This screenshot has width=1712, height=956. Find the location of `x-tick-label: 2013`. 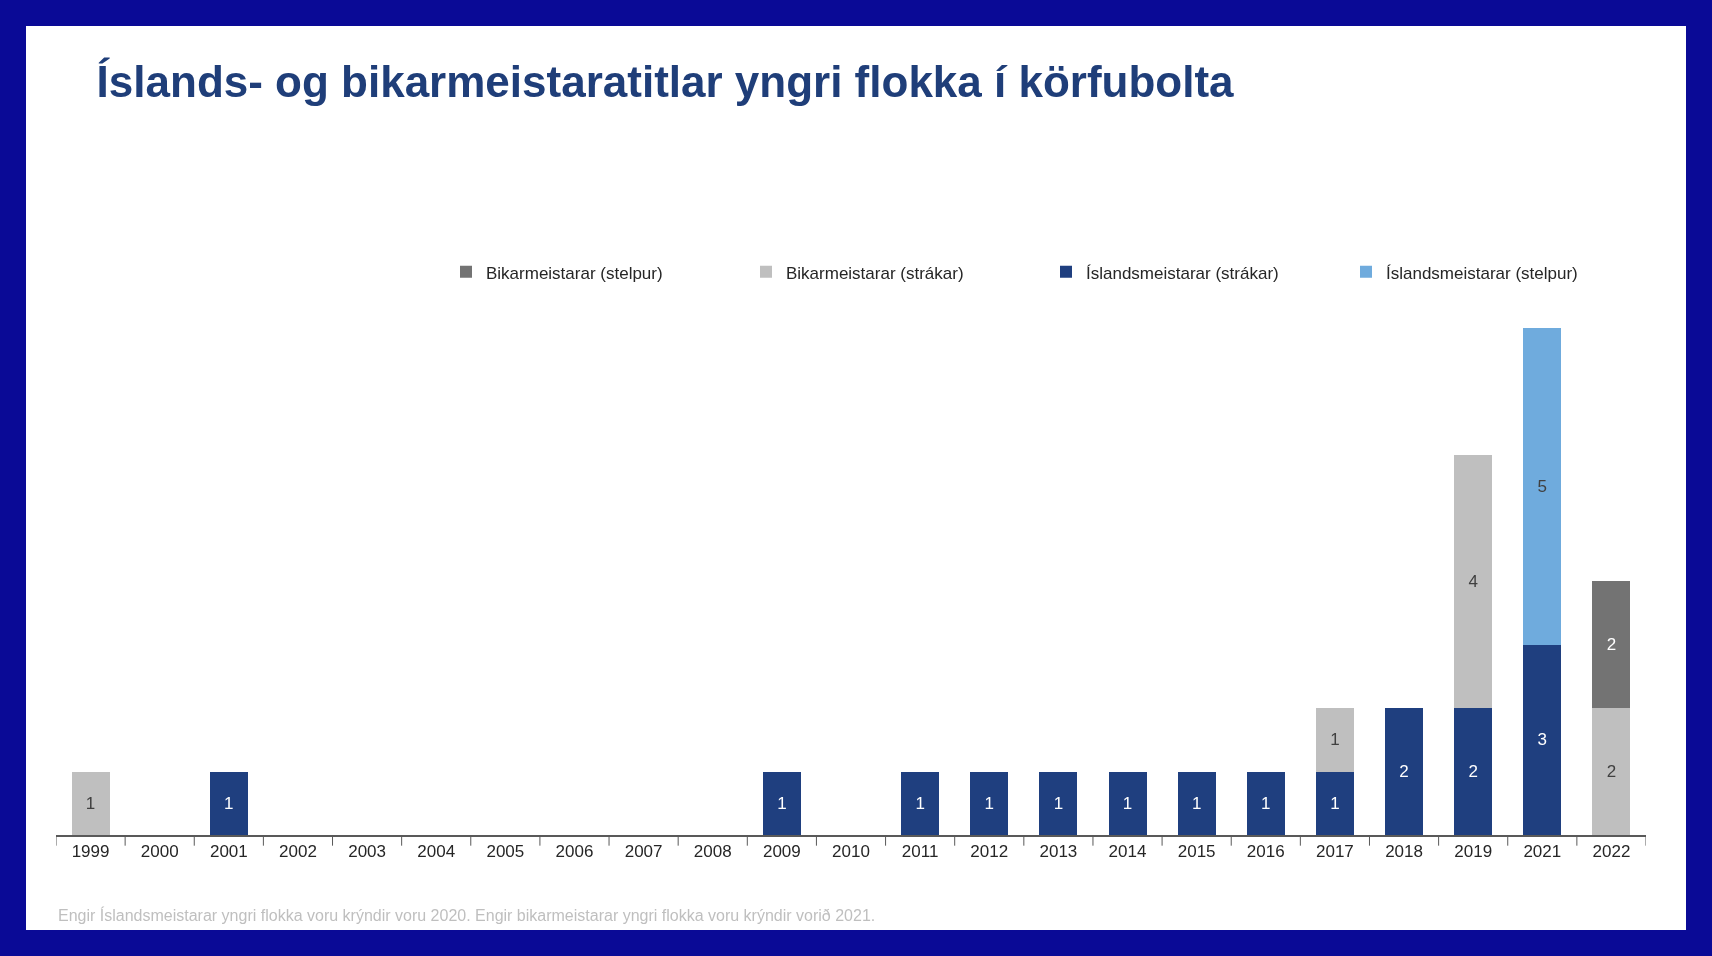

x-tick-label: 2013 is located at coordinates (1058, 852).